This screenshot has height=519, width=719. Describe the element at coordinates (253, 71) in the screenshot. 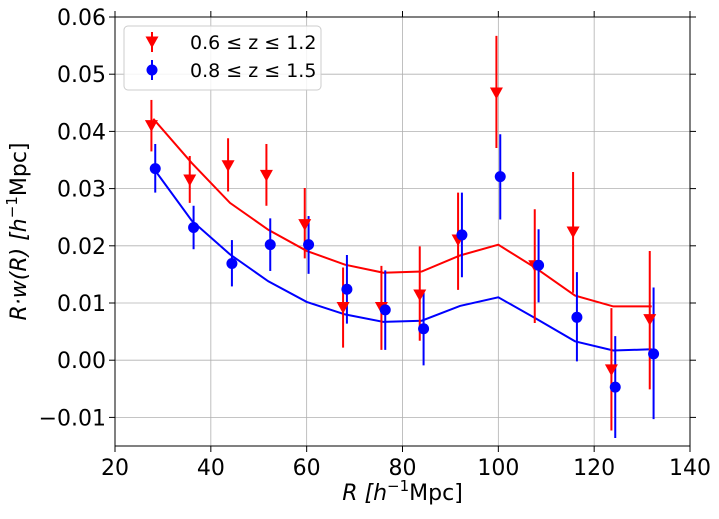

I see `legend-label: 0.8 ≤ z ≤ 1.5` at that location.